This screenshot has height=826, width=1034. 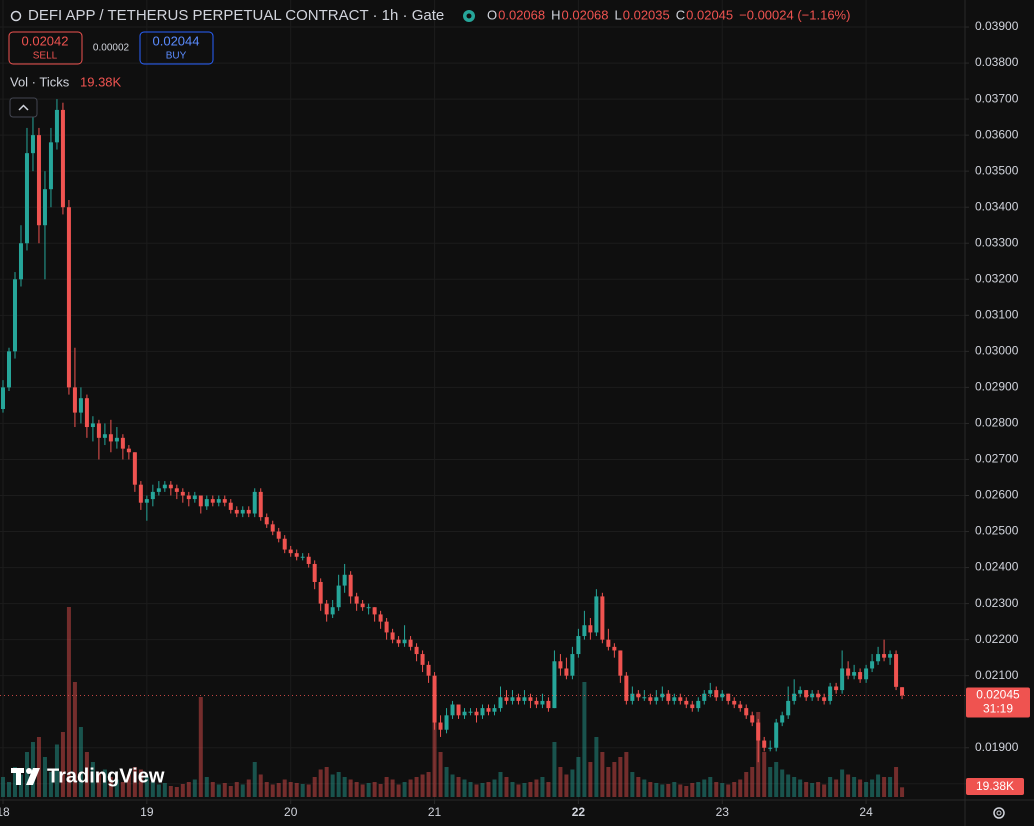 I want to click on collapse-icon, so click(x=23, y=107).